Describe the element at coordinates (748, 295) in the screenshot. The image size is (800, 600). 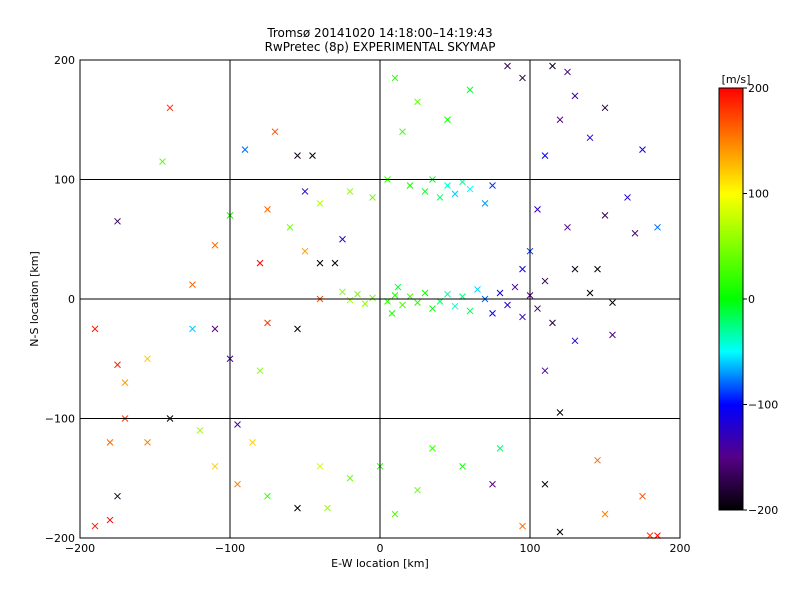
I see `colorbar: [m/s] 200 100 0 −100 −200` at that location.